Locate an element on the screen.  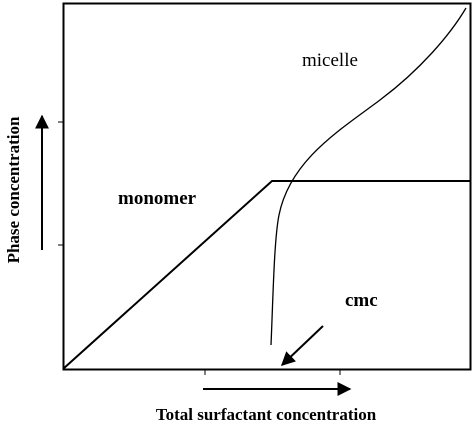
monomer-label: monomer is located at coordinates (157, 198).